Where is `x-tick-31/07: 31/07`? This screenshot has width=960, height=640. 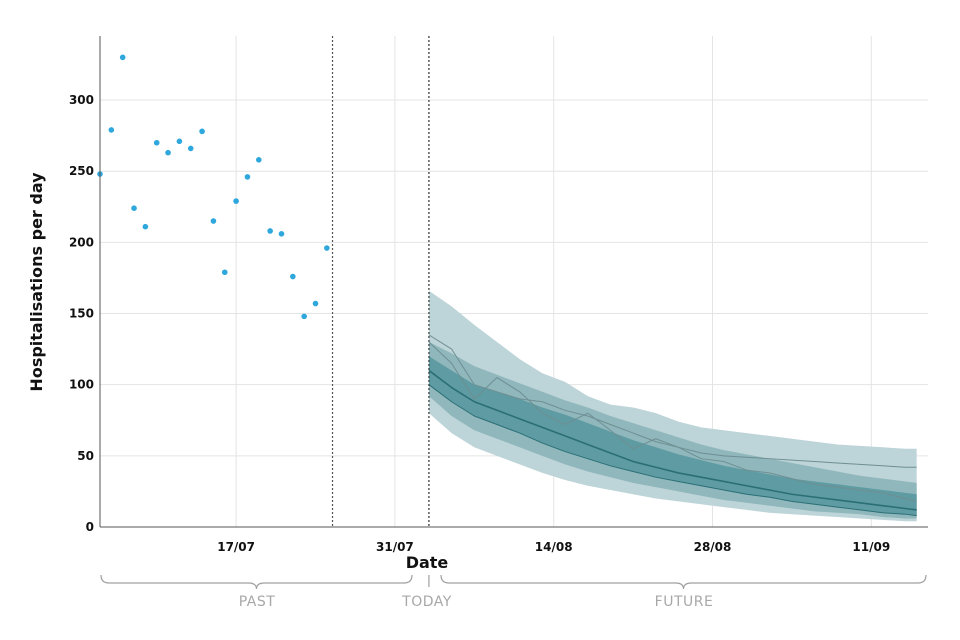
x-tick-31/07: 31/07 is located at coordinates (395, 547).